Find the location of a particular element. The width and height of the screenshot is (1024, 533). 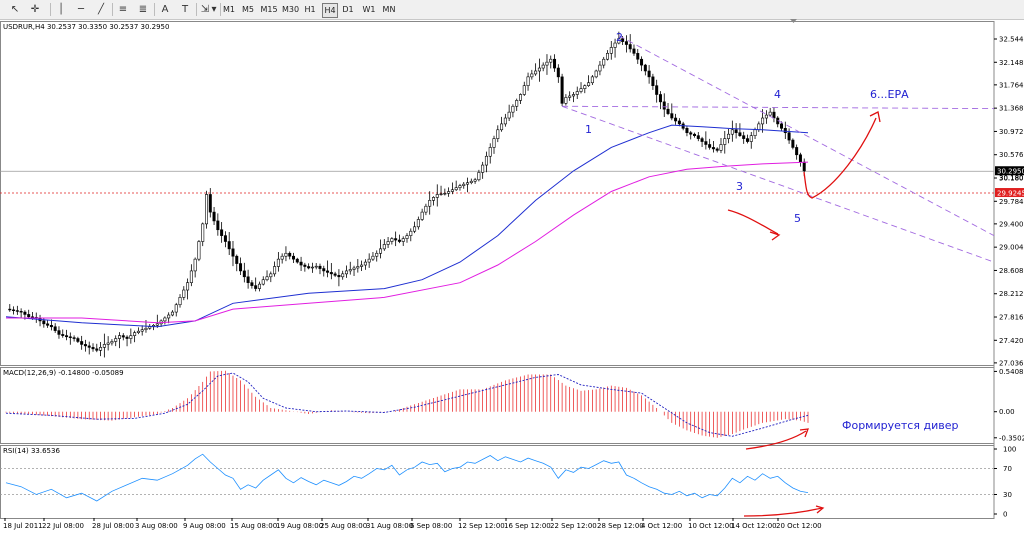

timeframe-mn-button: MN is located at coordinates (389, 9).